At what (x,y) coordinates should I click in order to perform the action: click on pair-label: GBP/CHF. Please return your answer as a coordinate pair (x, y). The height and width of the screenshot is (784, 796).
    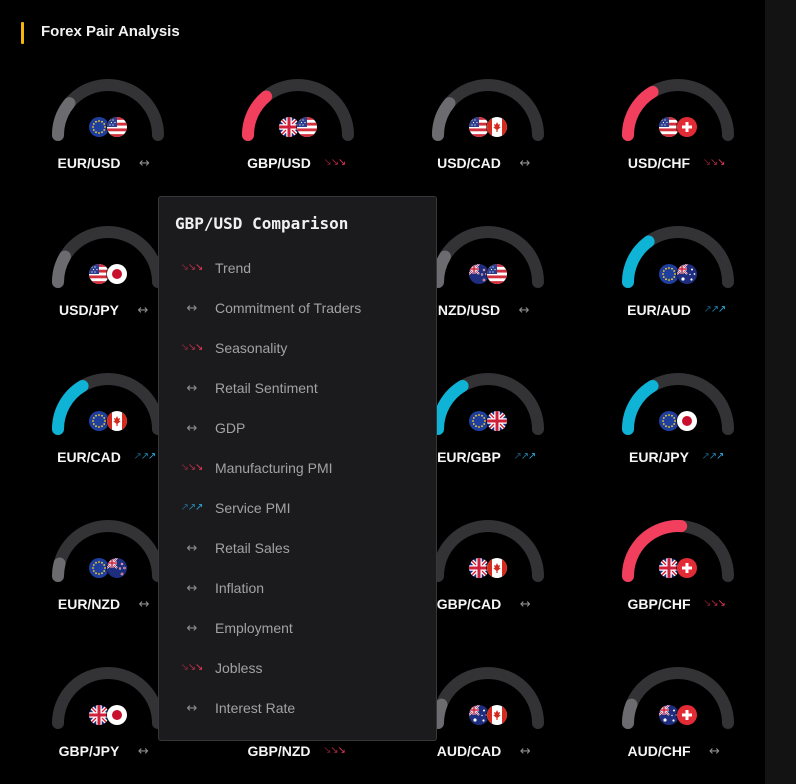
    Looking at the image, I should click on (659, 604).